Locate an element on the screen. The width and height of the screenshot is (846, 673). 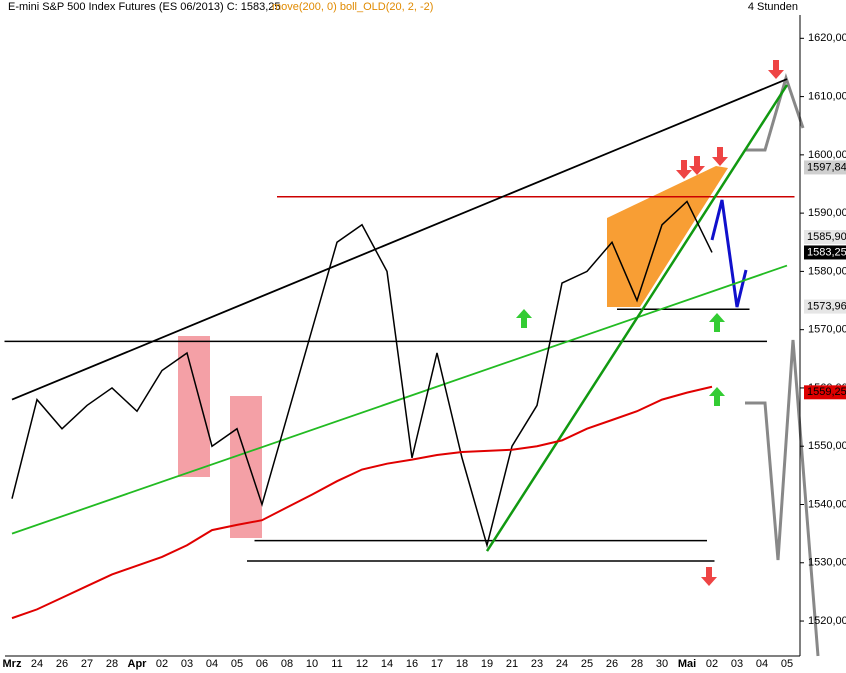
x-tick-label: Mrz is located at coordinates (12, 664).